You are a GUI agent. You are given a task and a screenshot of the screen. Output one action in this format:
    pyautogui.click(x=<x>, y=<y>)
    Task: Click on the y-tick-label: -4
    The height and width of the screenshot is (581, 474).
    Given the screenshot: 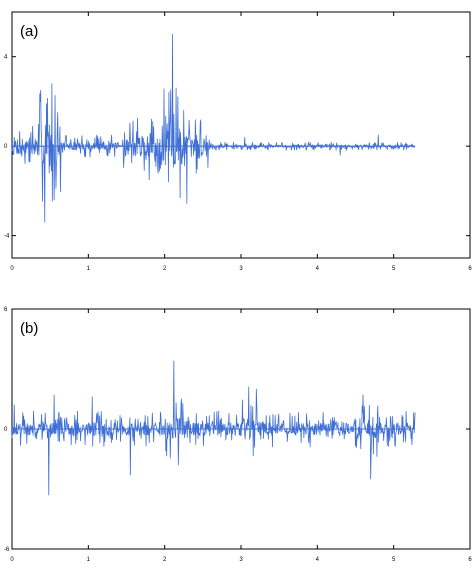 What is the action you would take?
    pyautogui.click(x=7, y=237)
    